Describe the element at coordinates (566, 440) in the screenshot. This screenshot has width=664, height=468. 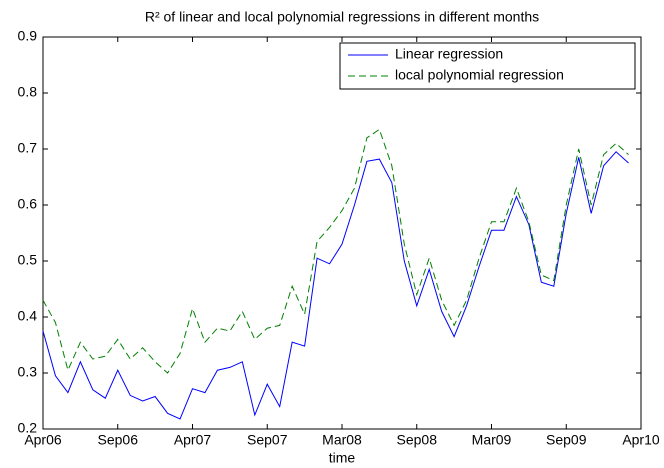
I see `x-tick-label: Sep09` at that location.